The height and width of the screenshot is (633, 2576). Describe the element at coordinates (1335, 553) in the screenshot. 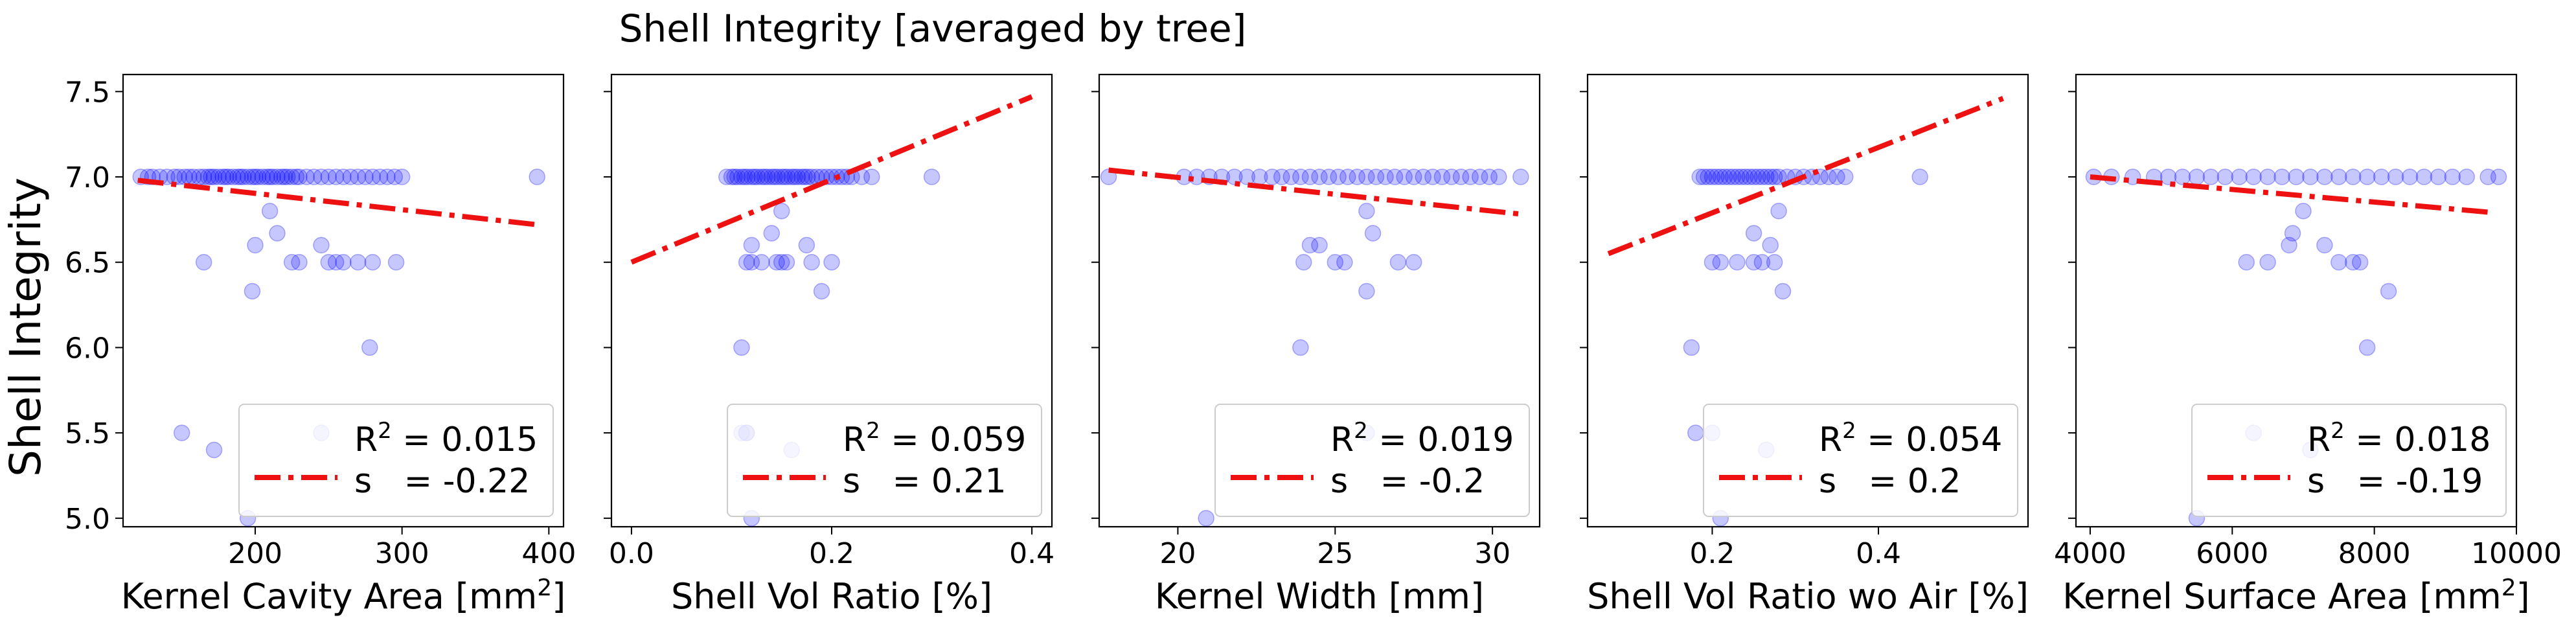

I see `x-tick-label: 25` at that location.